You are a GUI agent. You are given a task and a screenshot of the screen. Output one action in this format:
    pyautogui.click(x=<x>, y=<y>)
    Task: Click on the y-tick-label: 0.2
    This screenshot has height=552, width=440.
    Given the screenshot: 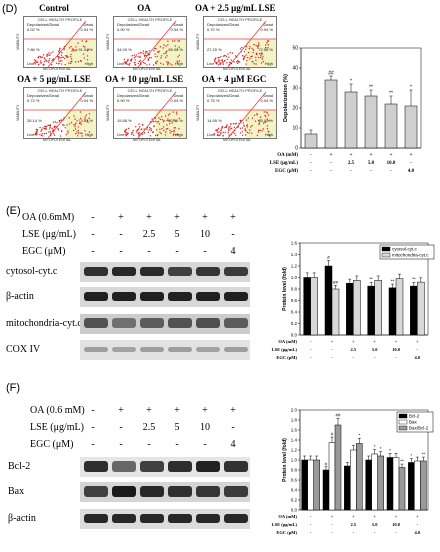 What is the action you would take?
    pyautogui.click(x=294, y=500)
    